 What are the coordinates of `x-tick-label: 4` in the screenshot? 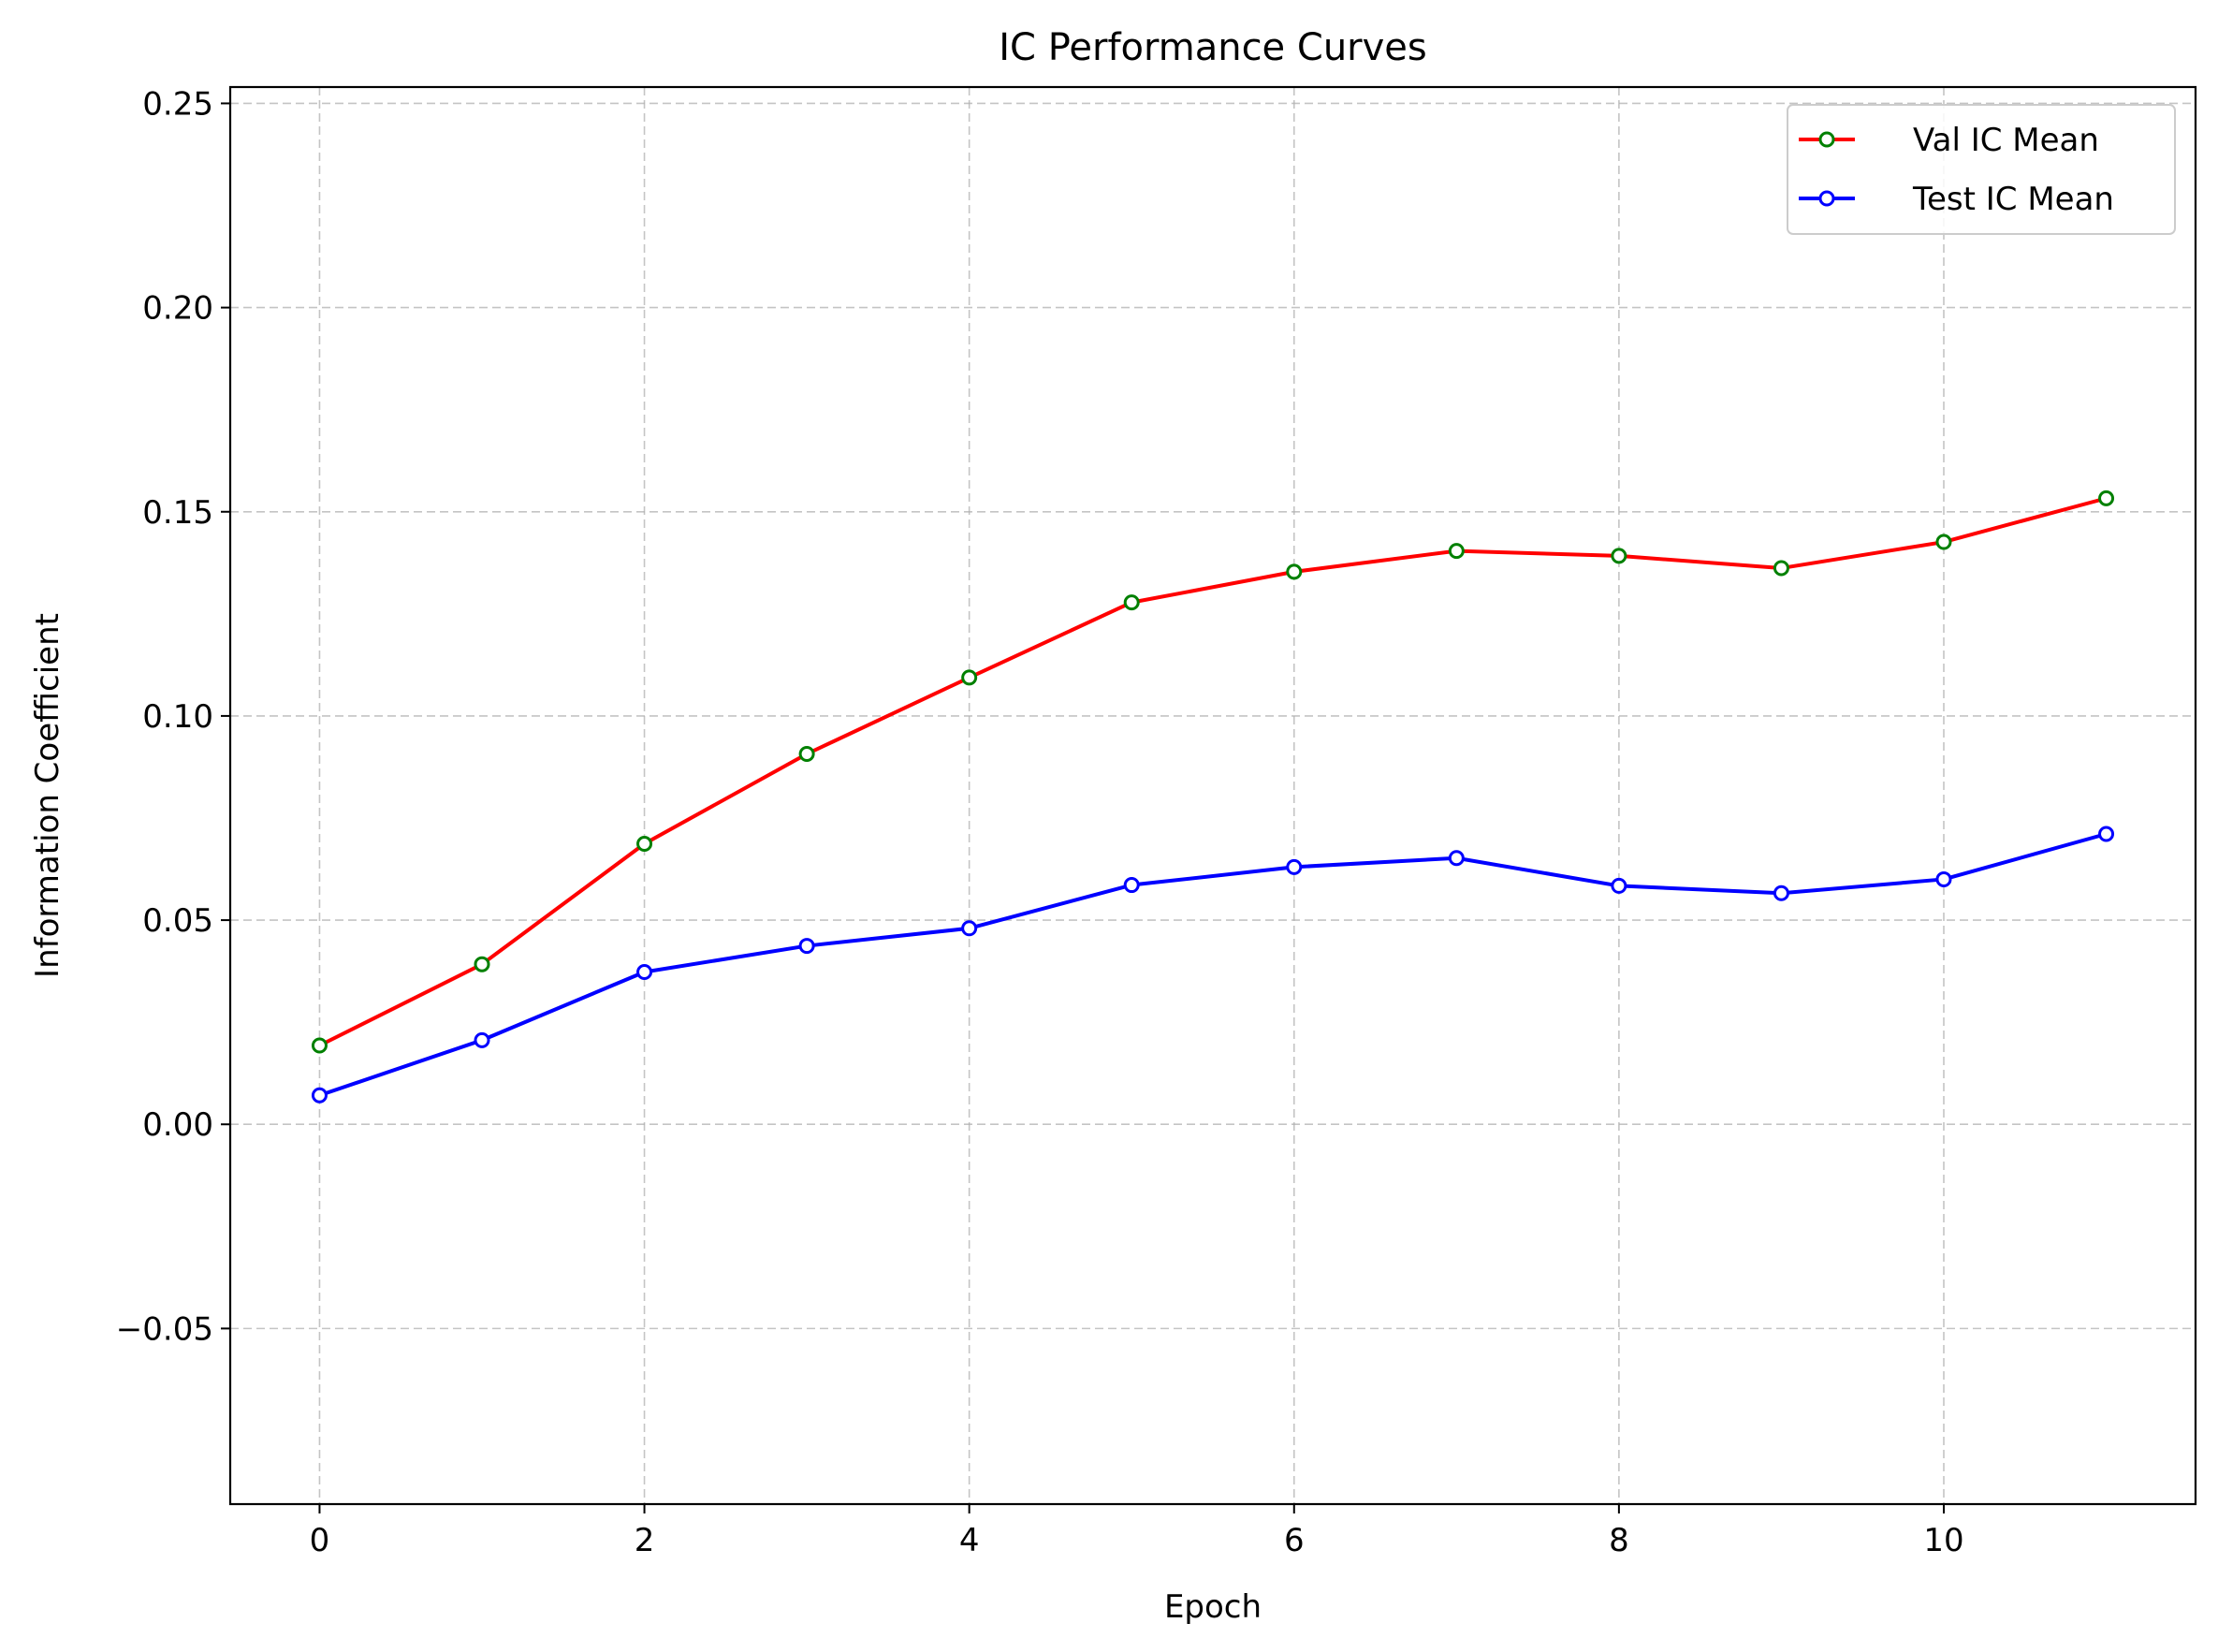 It's located at (970, 1541).